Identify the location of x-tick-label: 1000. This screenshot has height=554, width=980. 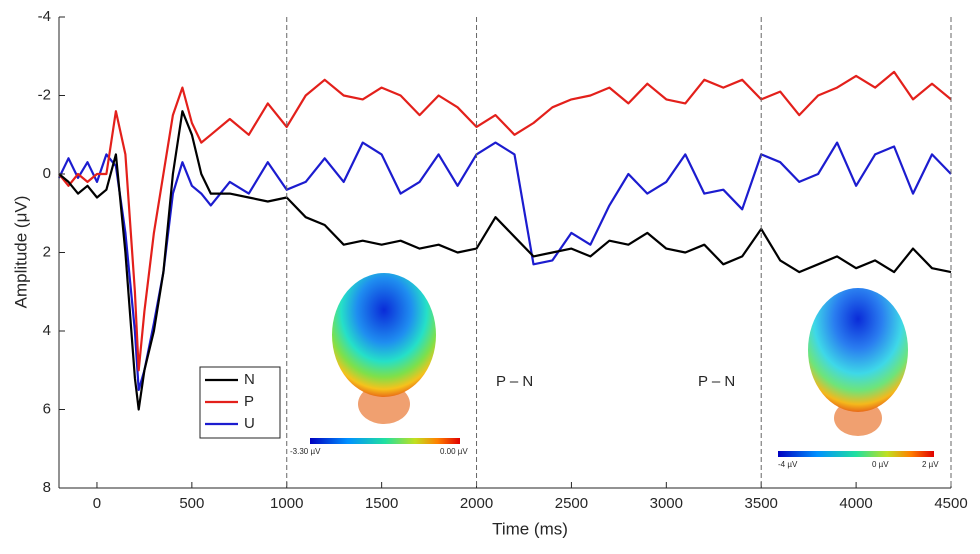
(286, 503).